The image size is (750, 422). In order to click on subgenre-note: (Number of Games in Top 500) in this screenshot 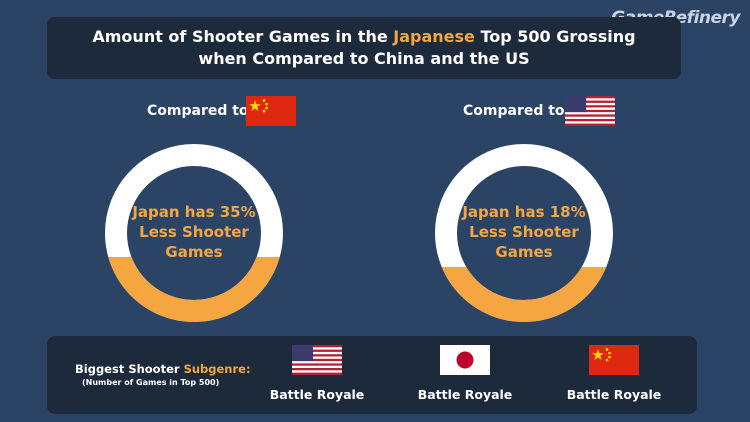, I will do `click(151, 382)`.